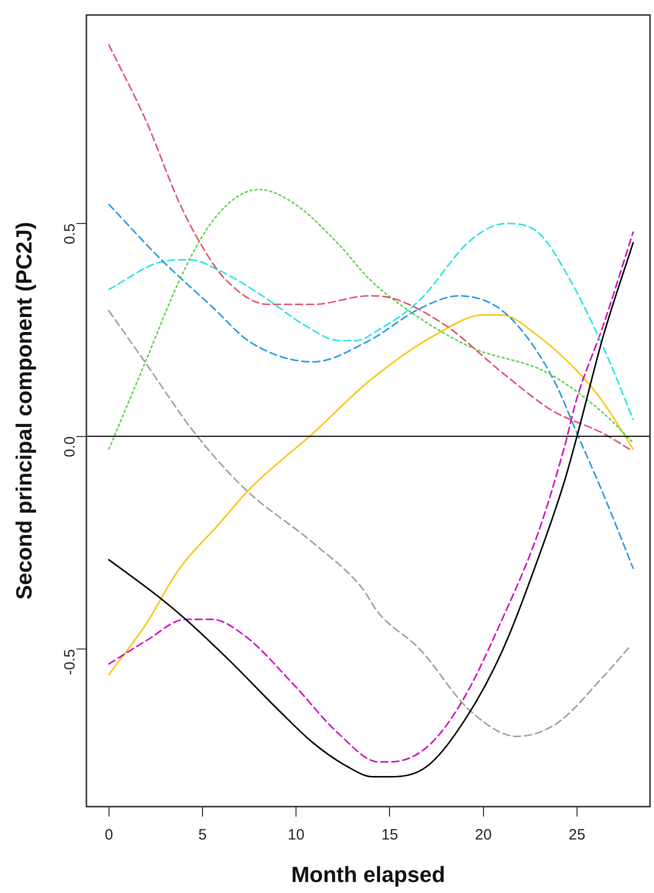 The image size is (654, 893). Describe the element at coordinates (296, 835) in the screenshot. I see `x-tick-label: 10` at that location.